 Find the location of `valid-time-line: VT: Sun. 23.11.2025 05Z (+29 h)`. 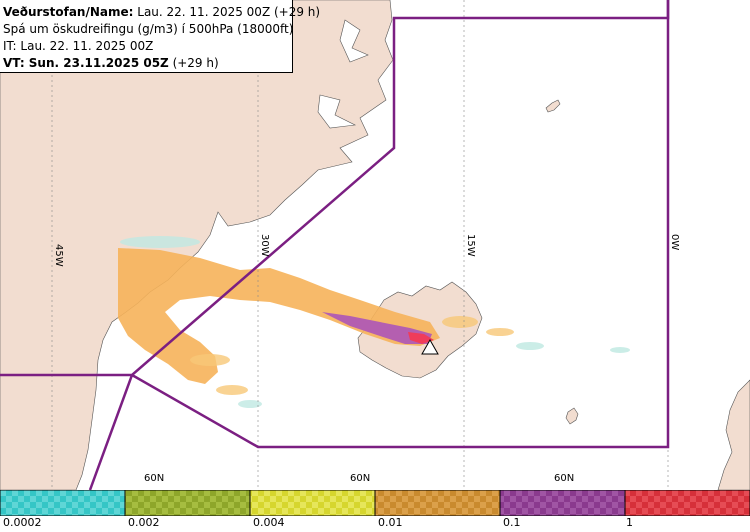

valid-time-line: VT: Sun. 23.11.2025 05Z (+29 h) is located at coordinates (147, 63).